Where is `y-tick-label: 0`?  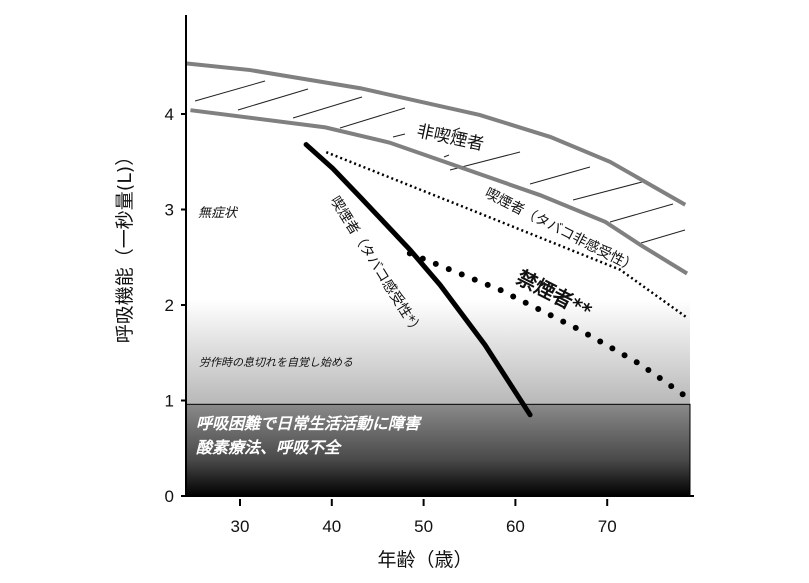
y-tick-label: 0 is located at coordinates (169, 496).